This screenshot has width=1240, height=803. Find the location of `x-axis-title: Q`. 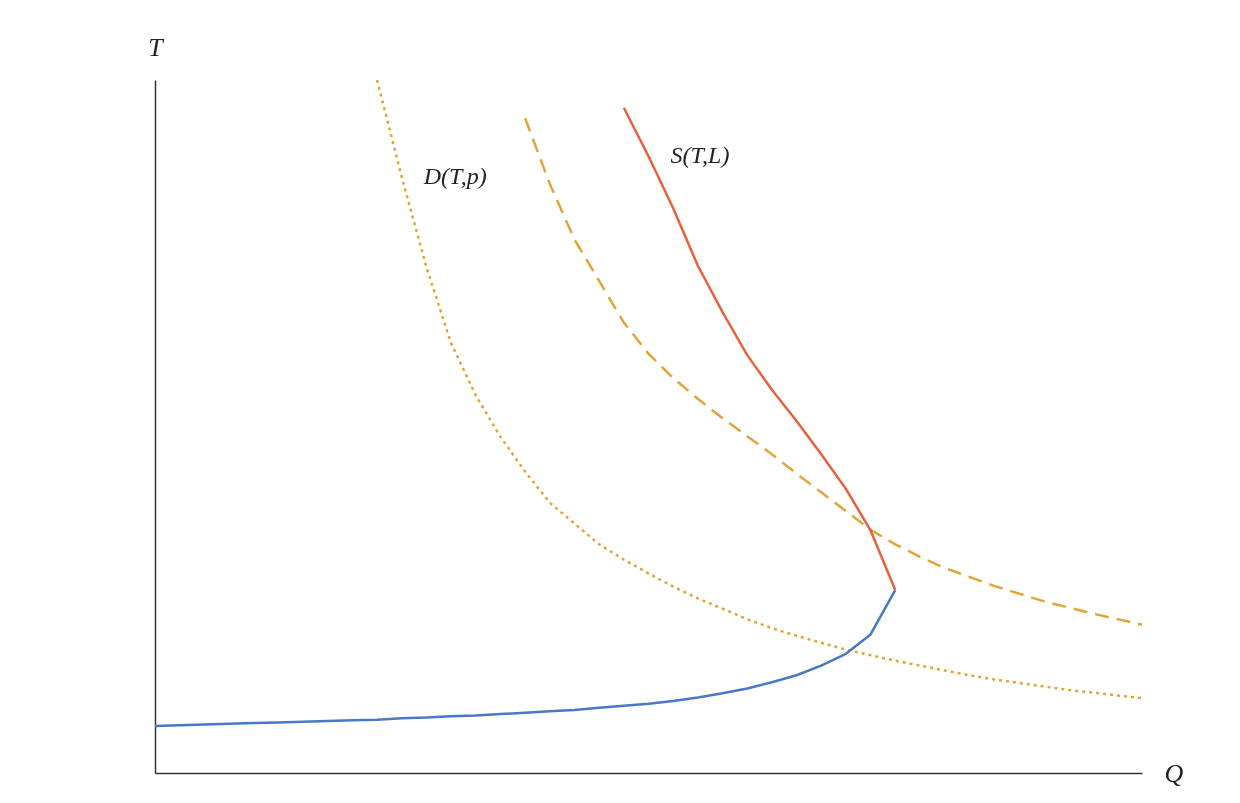

x-axis-title: Q is located at coordinates (1174, 773).